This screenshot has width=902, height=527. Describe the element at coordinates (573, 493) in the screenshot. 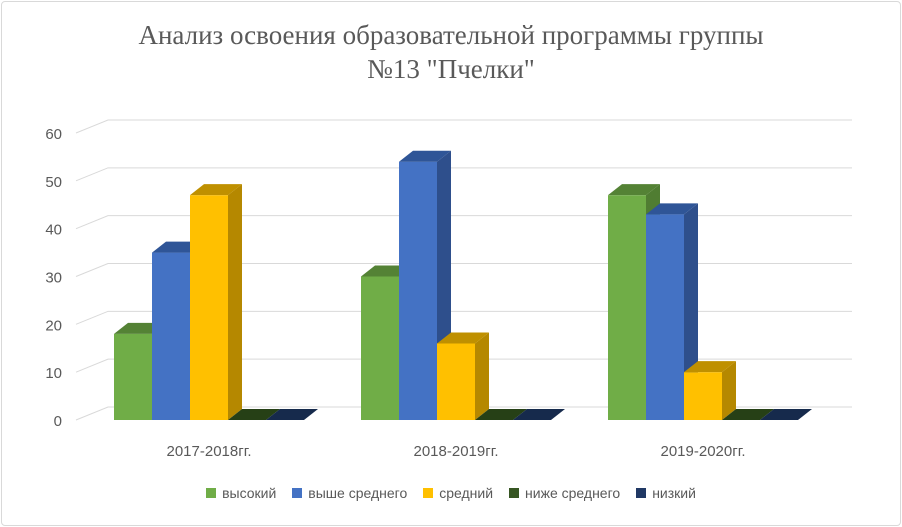

I see `legend-label: ниже среднего` at that location.